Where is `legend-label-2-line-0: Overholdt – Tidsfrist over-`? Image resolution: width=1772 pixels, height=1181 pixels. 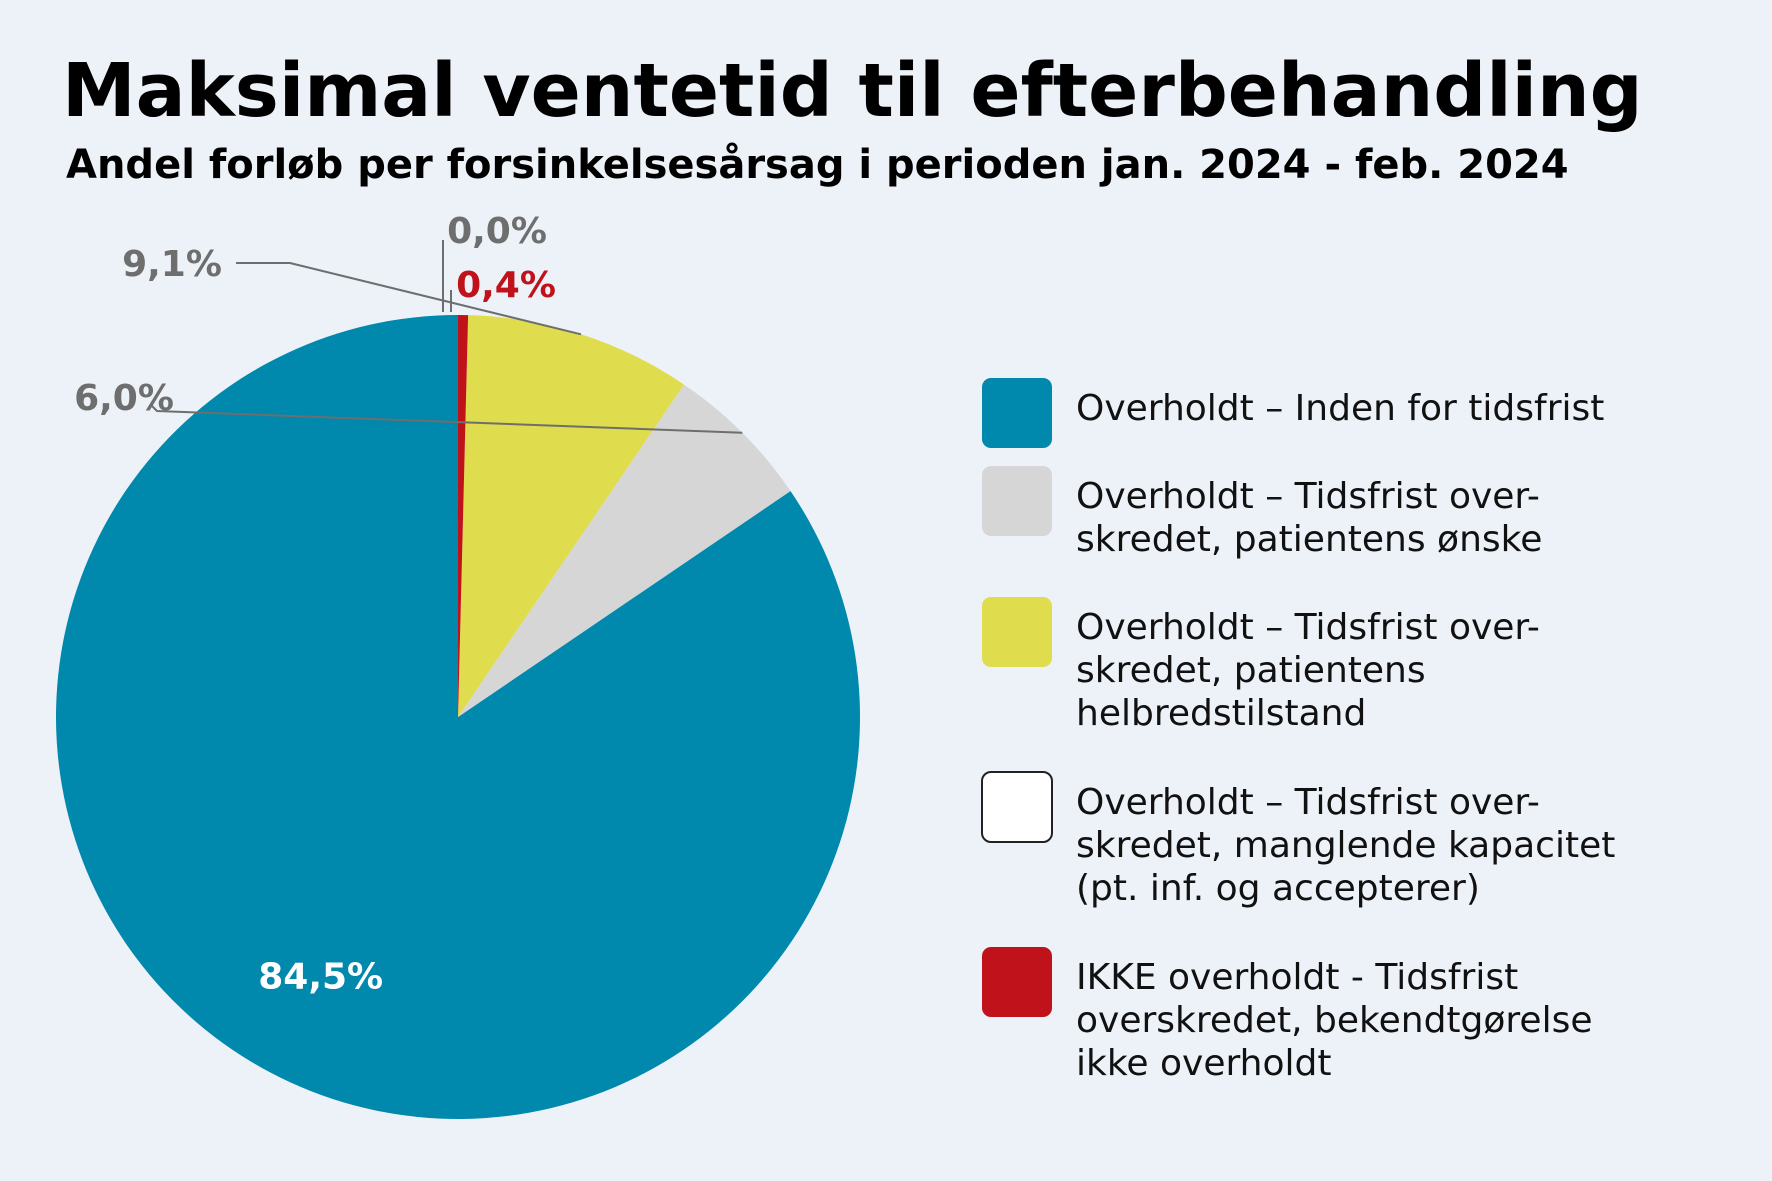
legend-label-2-line-0: Overholdt – Tidsfrist over- is located at coordinates (1308, 627).